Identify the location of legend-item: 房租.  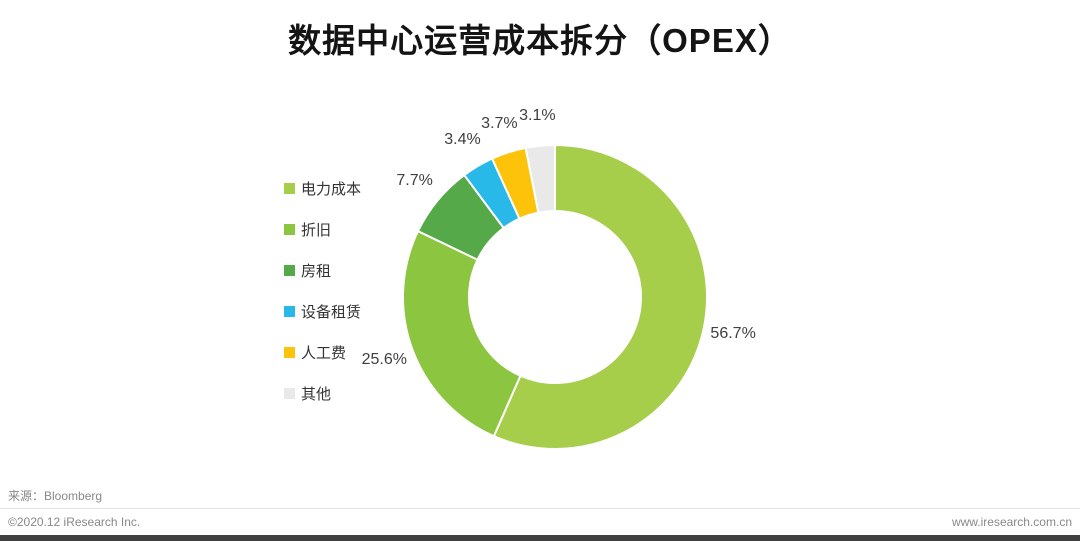
(322, 271).